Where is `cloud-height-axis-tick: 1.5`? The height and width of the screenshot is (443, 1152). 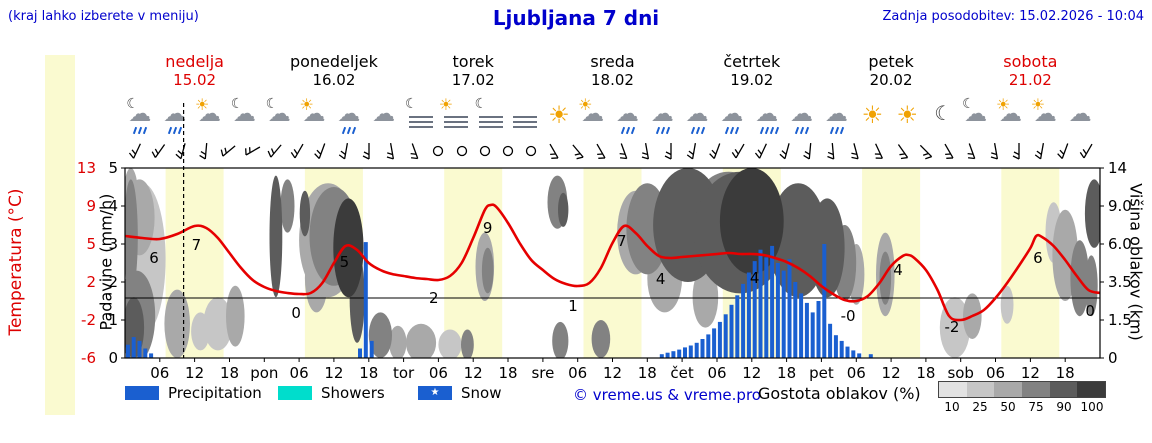 cloud-height-axis-tick: 1.5 is located at coordinates (1120, 320).